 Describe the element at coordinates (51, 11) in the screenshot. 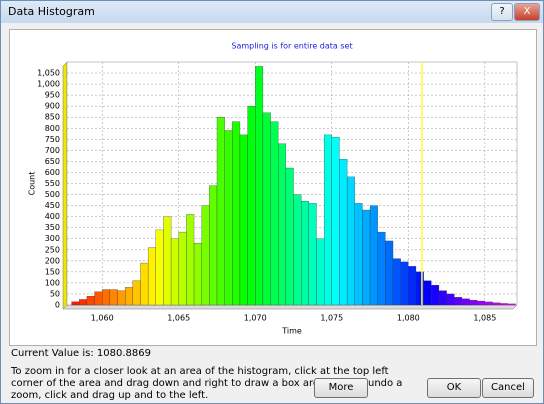

I see `window-title: Data Histogram` at that location.